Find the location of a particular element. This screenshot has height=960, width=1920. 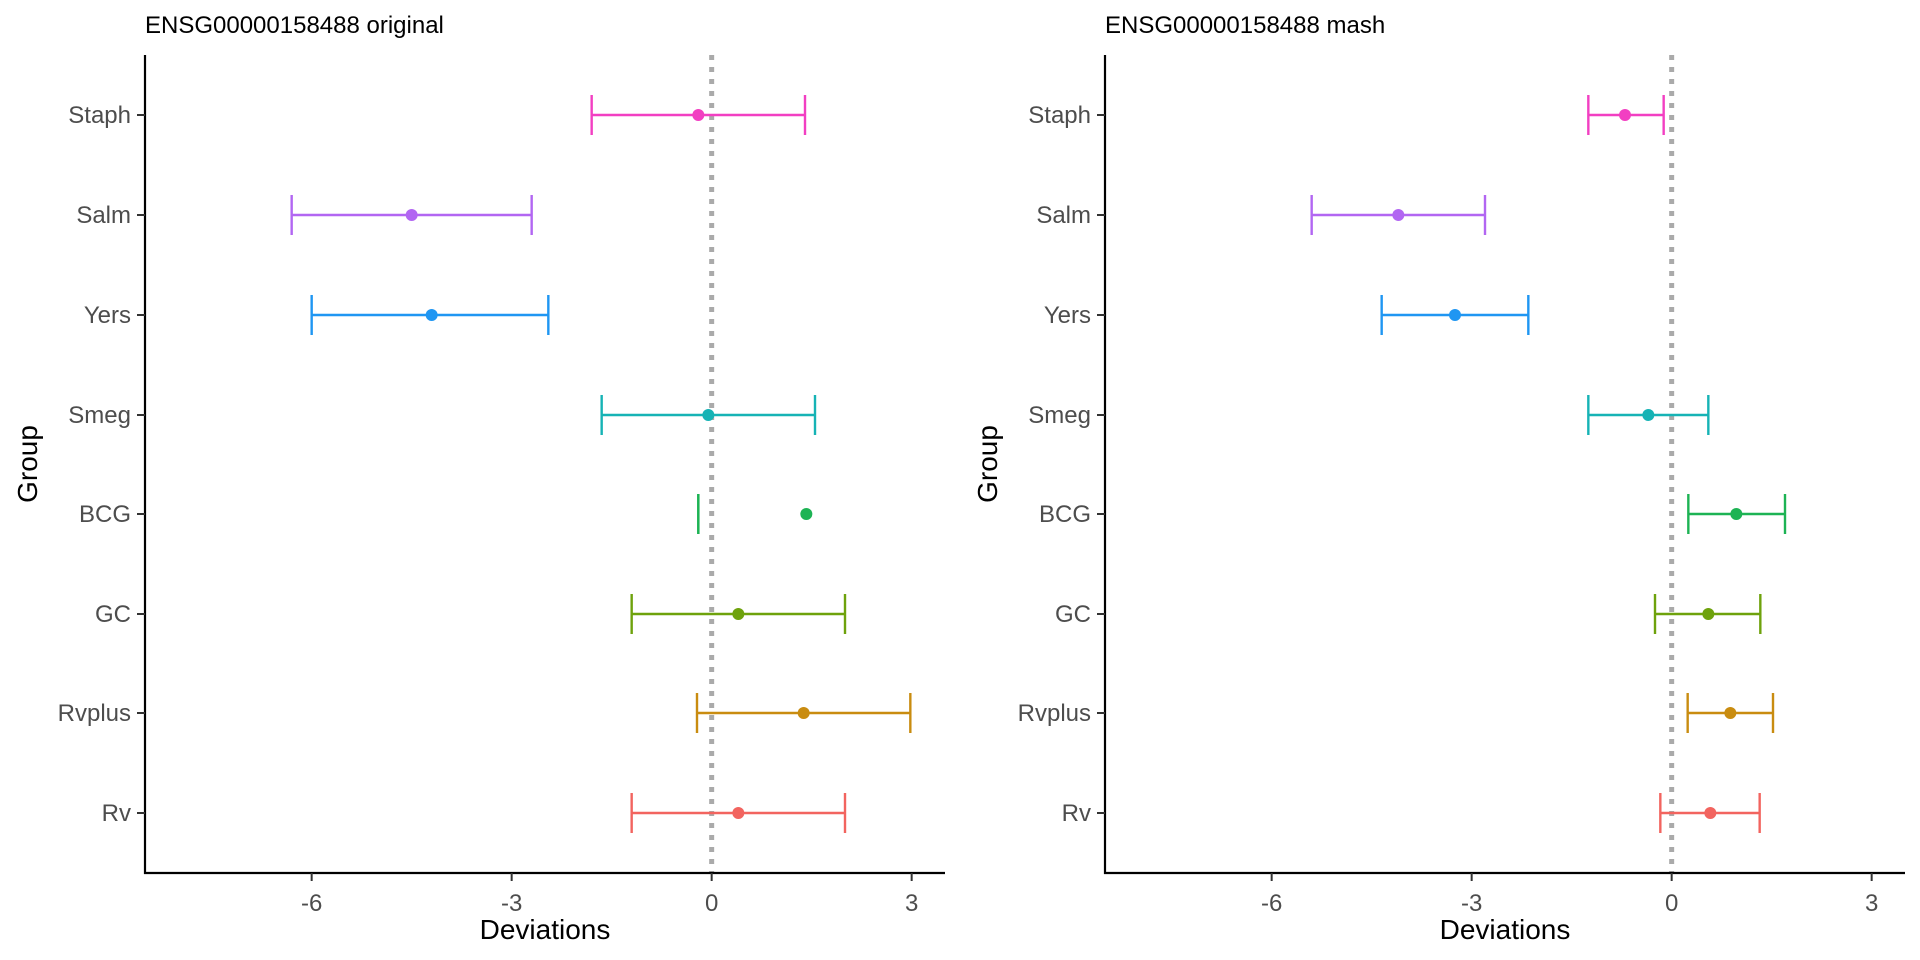

panel-title: ENSG00000158488 mash is located at coordinates (1245, 25).